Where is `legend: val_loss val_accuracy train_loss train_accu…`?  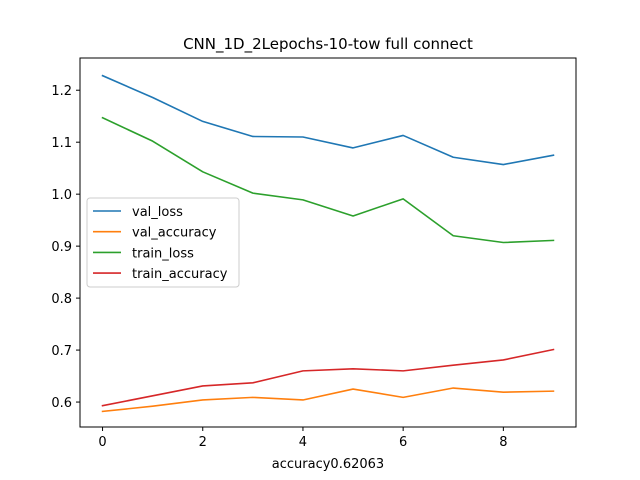 legend: val_loss val_accuracy train_loss train_accu… is located at coordinates (163, 242).